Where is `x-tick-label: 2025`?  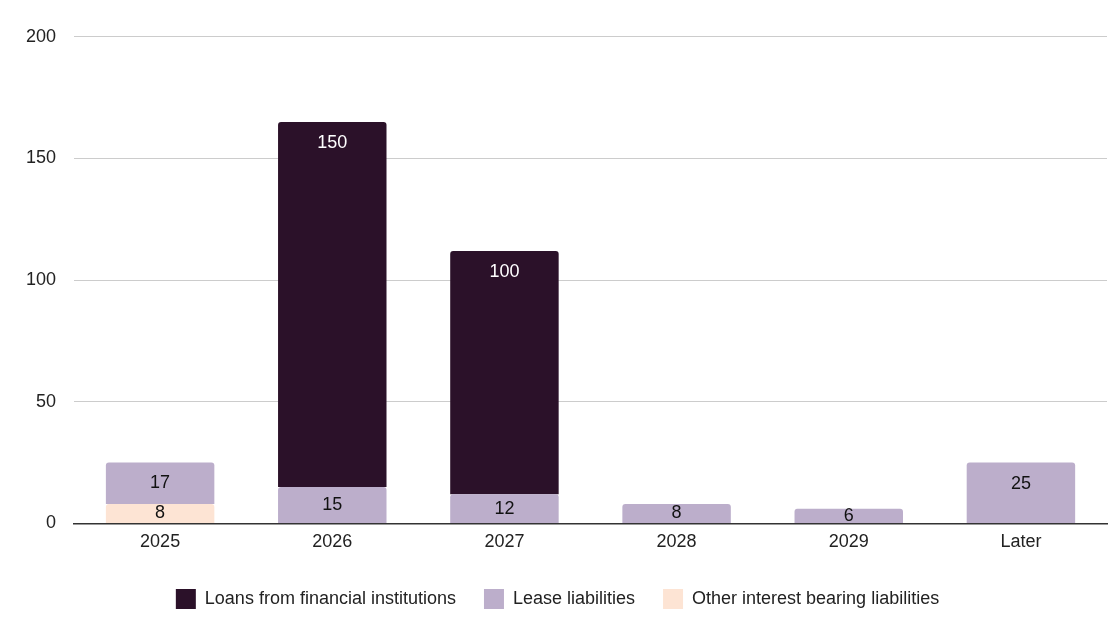 x-tick-label: 2025 is located at coordinates (160, 541).